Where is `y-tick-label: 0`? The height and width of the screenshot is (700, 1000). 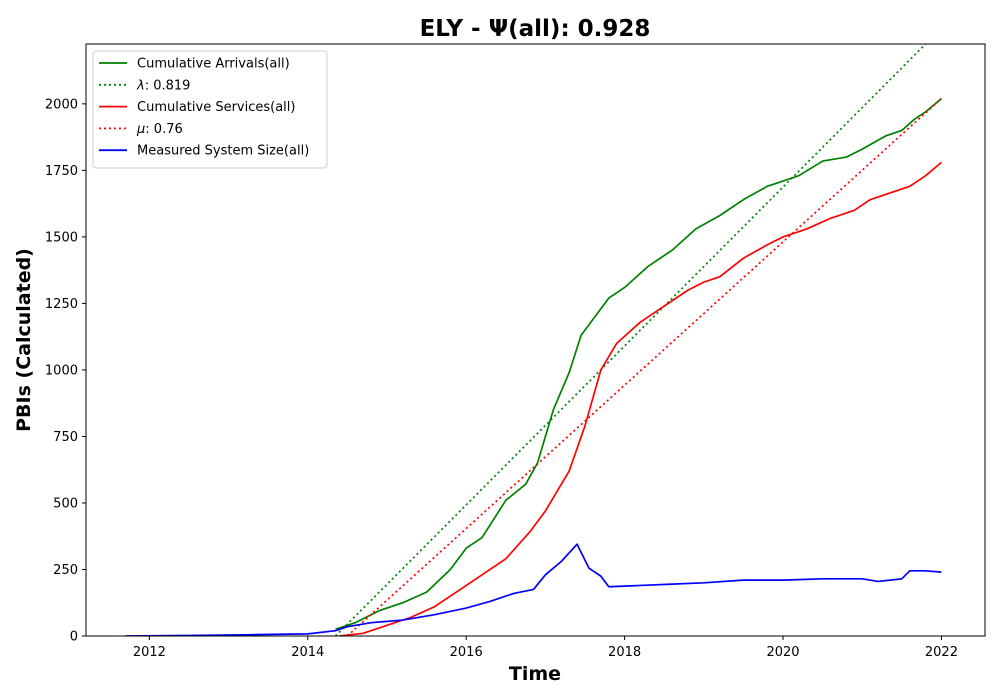
y-tick-label: 0 is located at coordinates (74, 637).